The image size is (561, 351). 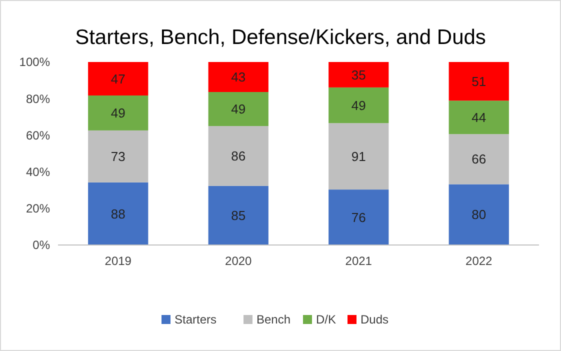 I want to click on annotation: 66, so click(x=479, y=159).